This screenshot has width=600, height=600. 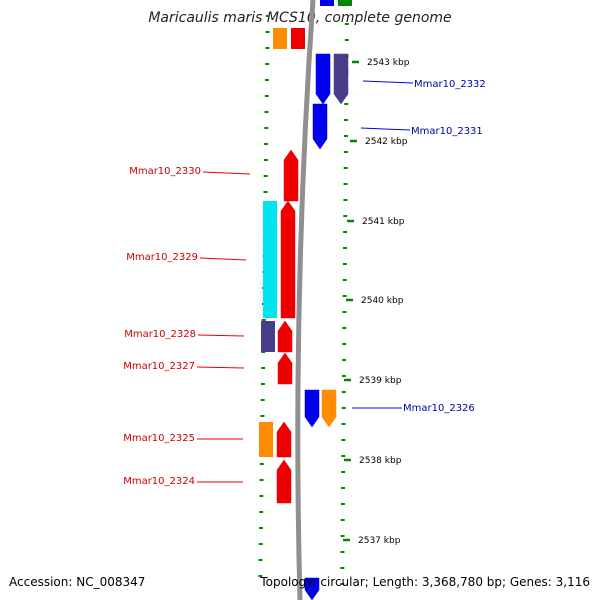 I want to click on gene-feature-mmar10-2325-orange, so click(x=266, y=439).